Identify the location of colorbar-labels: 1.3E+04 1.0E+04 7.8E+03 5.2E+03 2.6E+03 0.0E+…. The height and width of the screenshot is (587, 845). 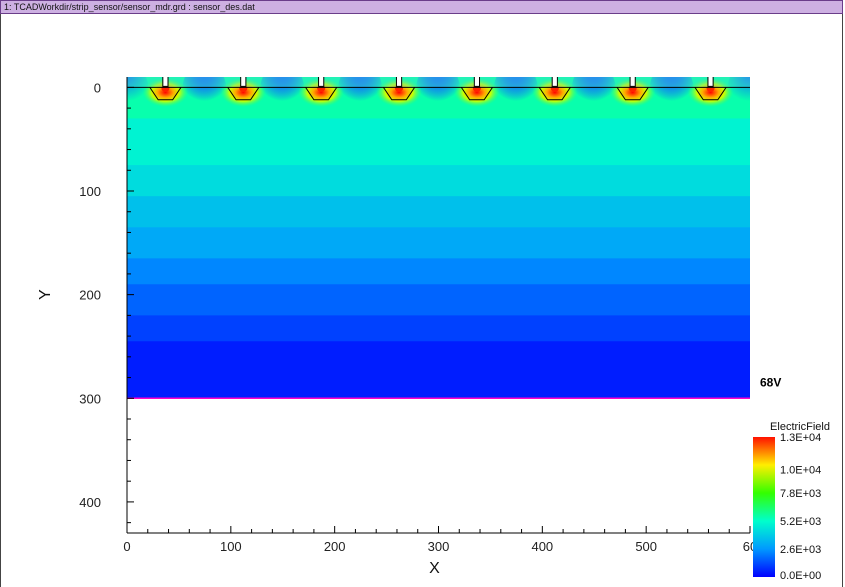
(800, 507).